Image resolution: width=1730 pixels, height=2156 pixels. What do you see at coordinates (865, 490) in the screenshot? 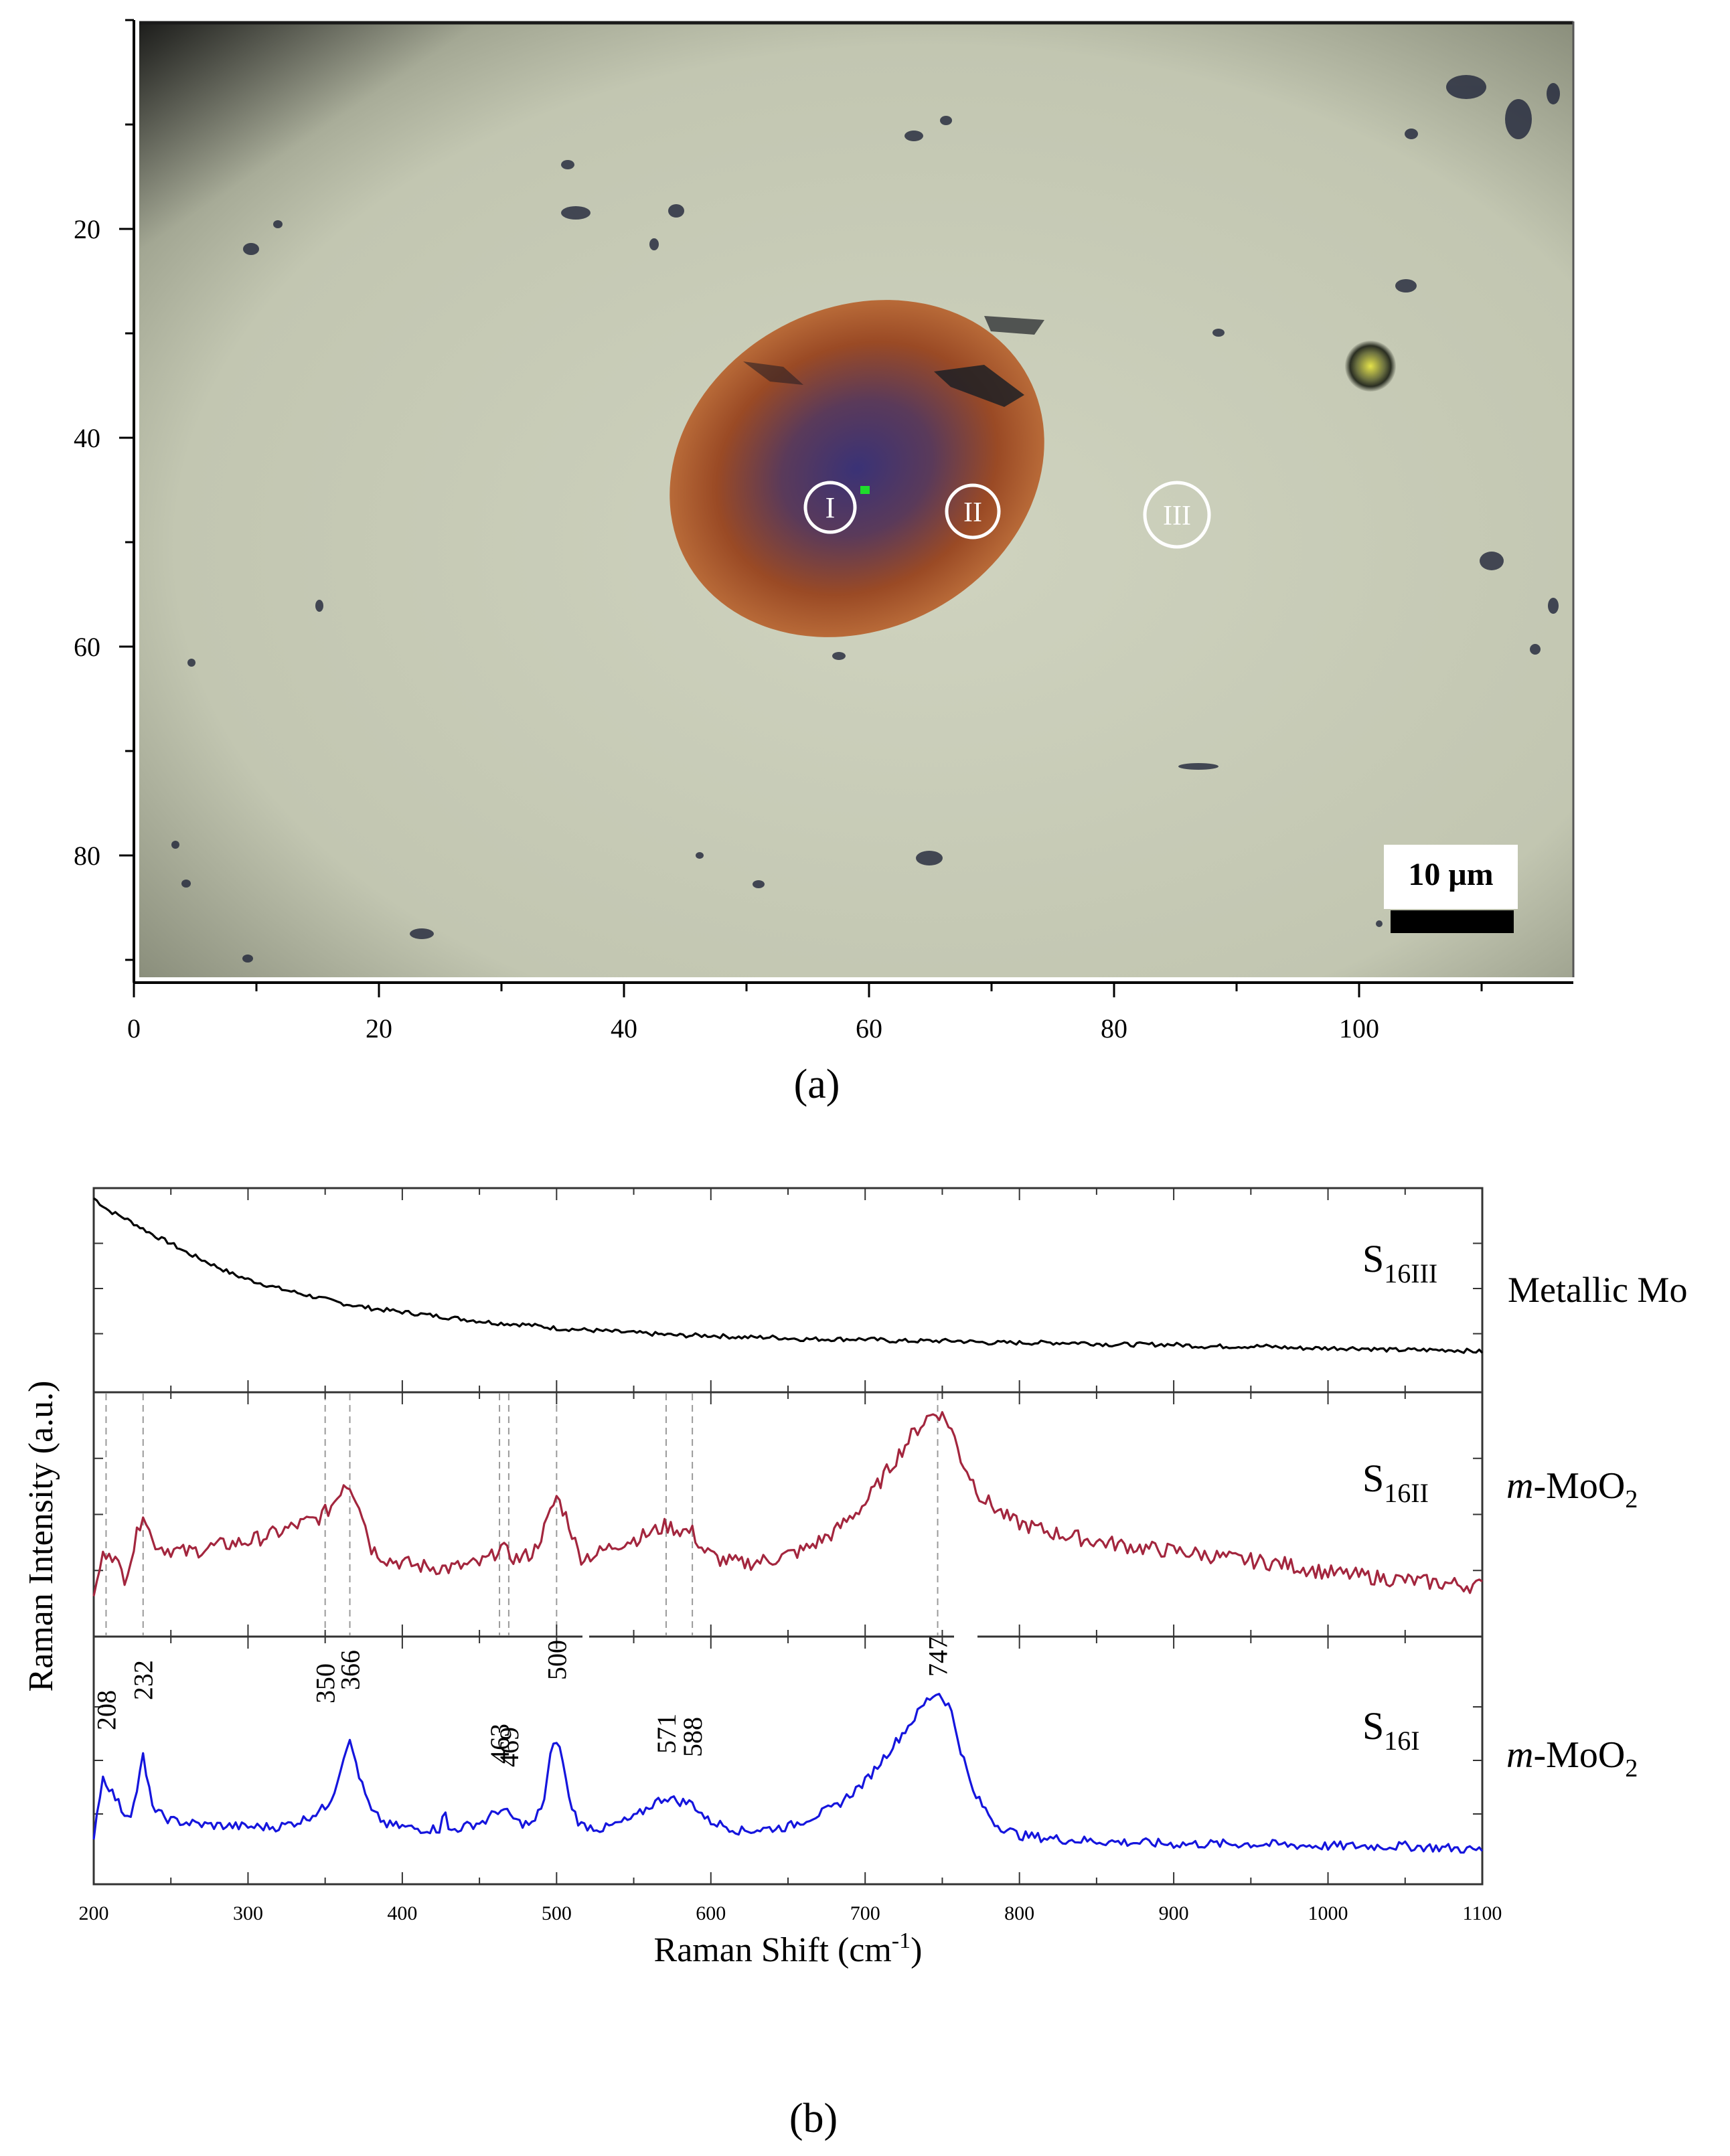
I see `laser-marker` at bounding box center [865, 490].